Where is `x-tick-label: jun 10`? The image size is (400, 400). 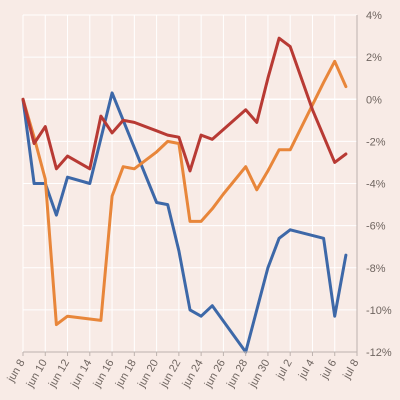
x-tick-label: jun 10 is located at coordinates (37, 374).